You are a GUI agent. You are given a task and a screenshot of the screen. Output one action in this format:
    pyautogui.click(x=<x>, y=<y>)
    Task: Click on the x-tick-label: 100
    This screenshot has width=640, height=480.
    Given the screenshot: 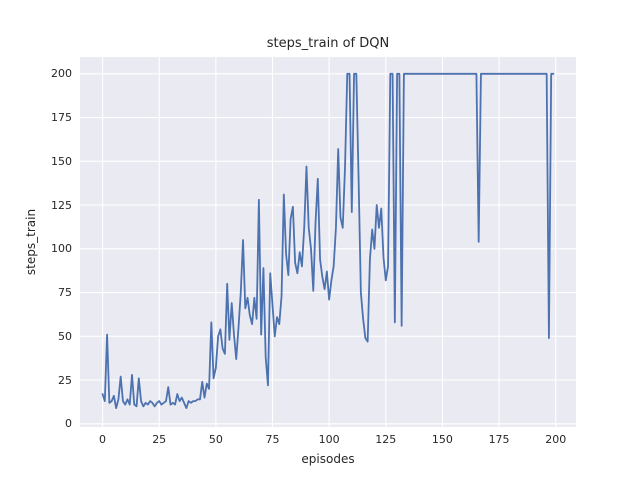 What is the action you would take?
    pyautogui.click(x=329, y=439)
    